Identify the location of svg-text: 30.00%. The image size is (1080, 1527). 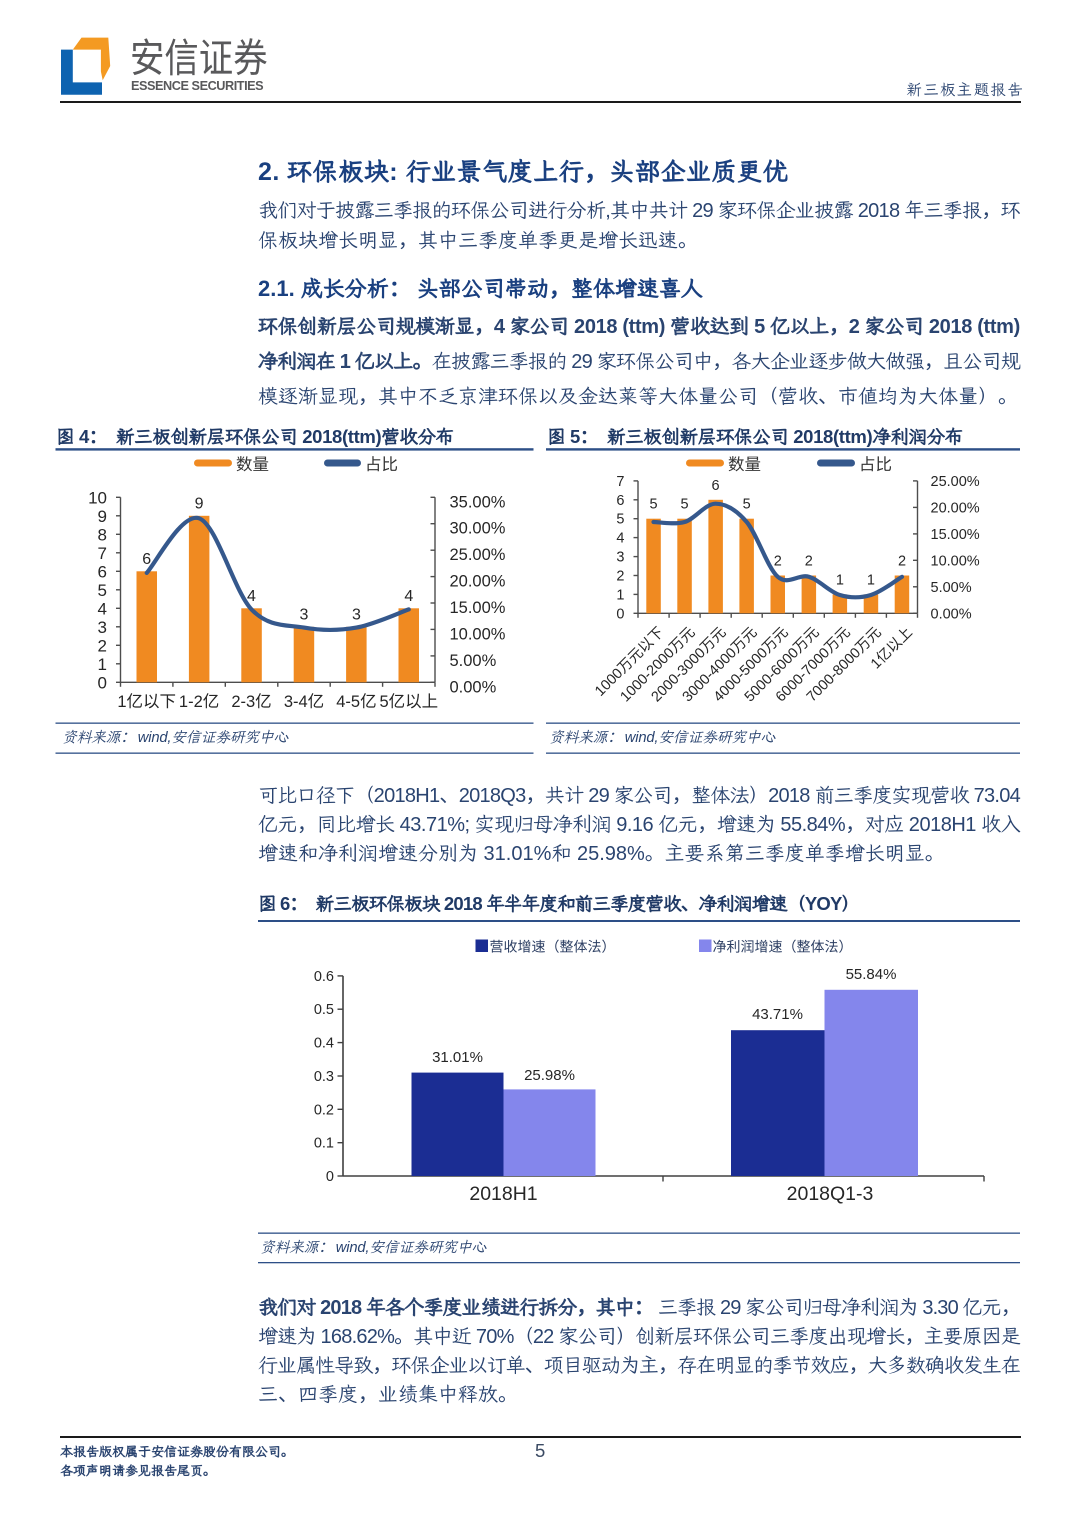
(478, 529).